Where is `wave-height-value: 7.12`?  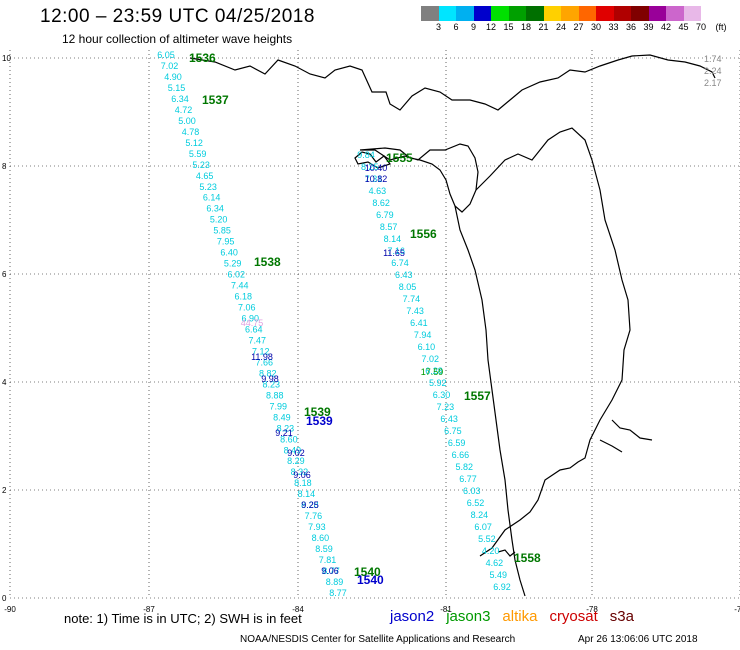
wave-height-value: 7.12 is located at coordinates (261, 351).